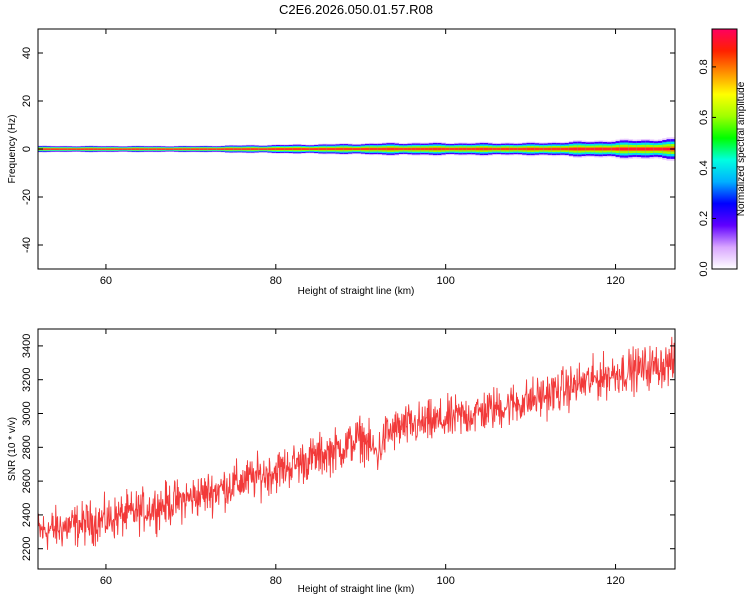 This screenshot has width=750, height=600. I want to click on spectrogram-ytick-label: -40, so click(27, 245).